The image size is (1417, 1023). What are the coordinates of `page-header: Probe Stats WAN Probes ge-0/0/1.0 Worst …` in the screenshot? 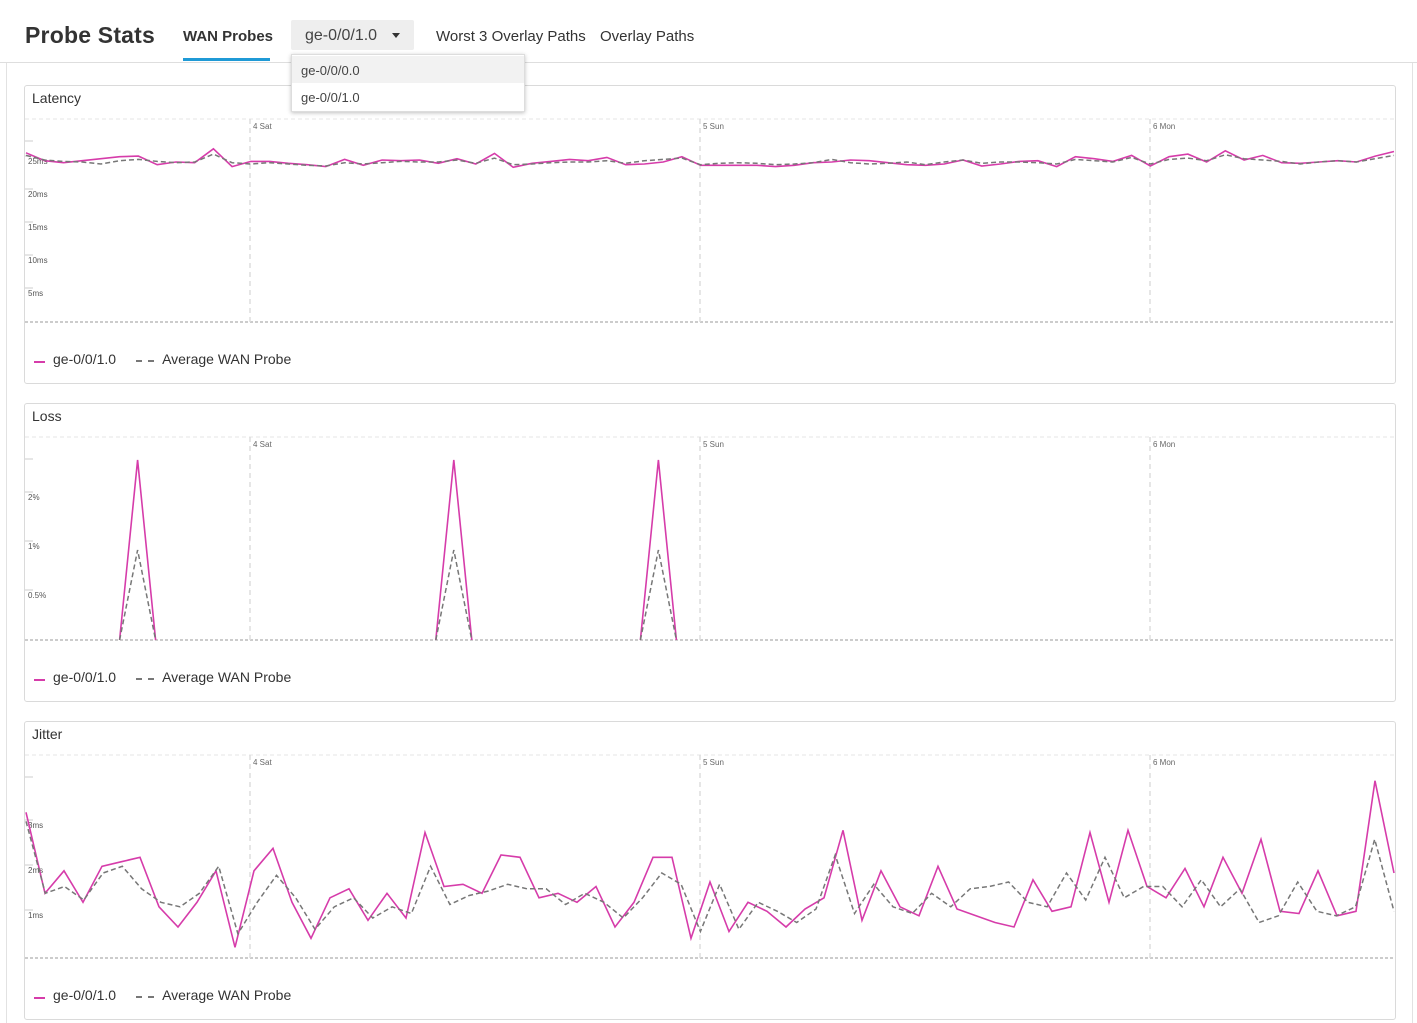 It's located at (708, 31).